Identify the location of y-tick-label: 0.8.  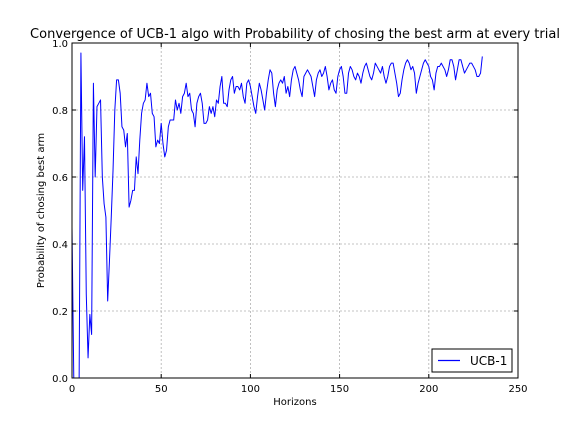
(60, 111).